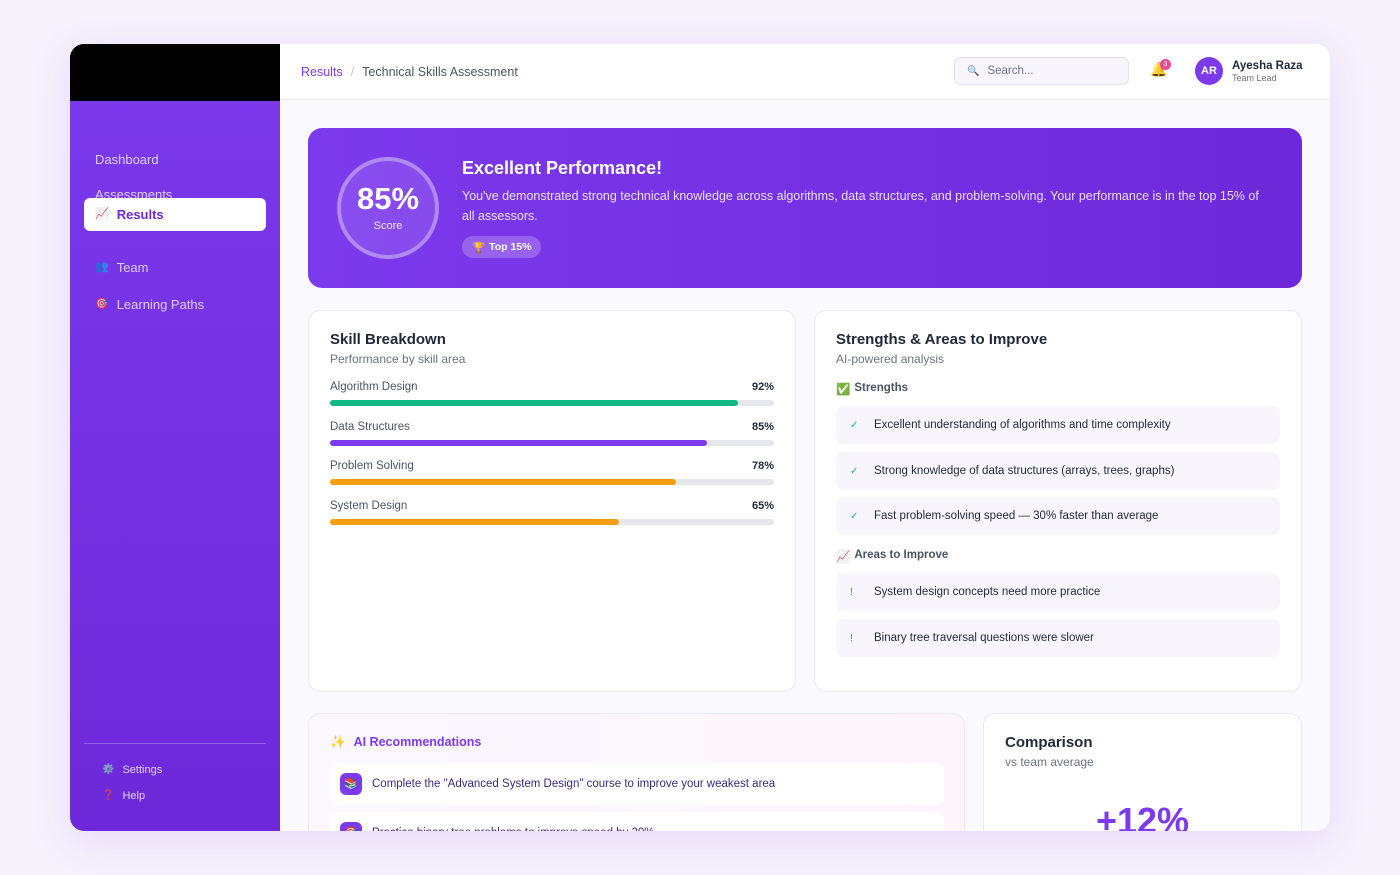  What do you see at coordinates (102, 214) in the screenshot?
I see `nav-icon: 📈` at bounding box center [102, 214].